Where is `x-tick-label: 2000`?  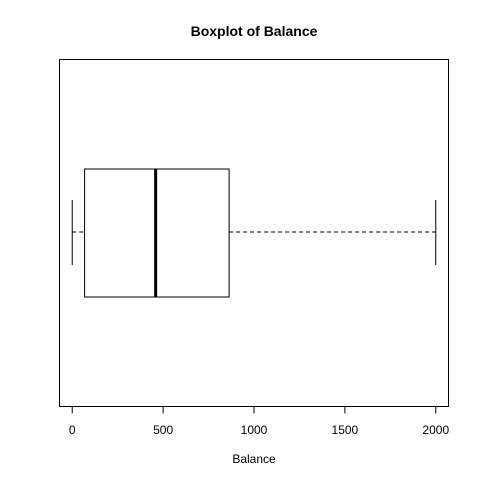
x-tick-label: 2000 is located at coordinates (435, 430).